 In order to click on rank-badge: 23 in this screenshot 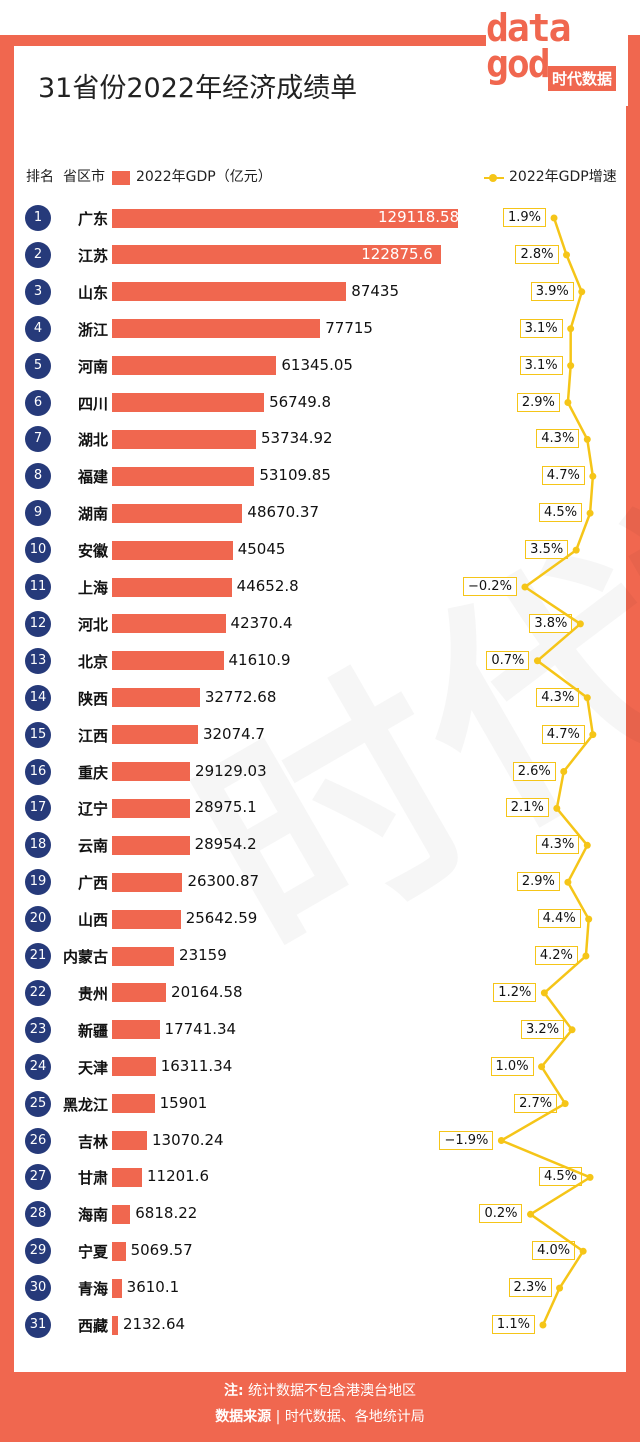, I will do `click(38, 1029)`.